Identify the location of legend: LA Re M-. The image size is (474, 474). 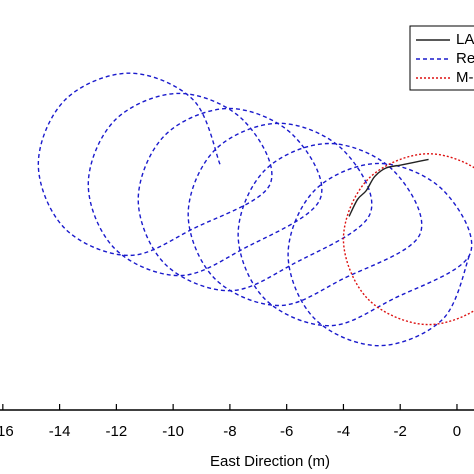
(441, 58).